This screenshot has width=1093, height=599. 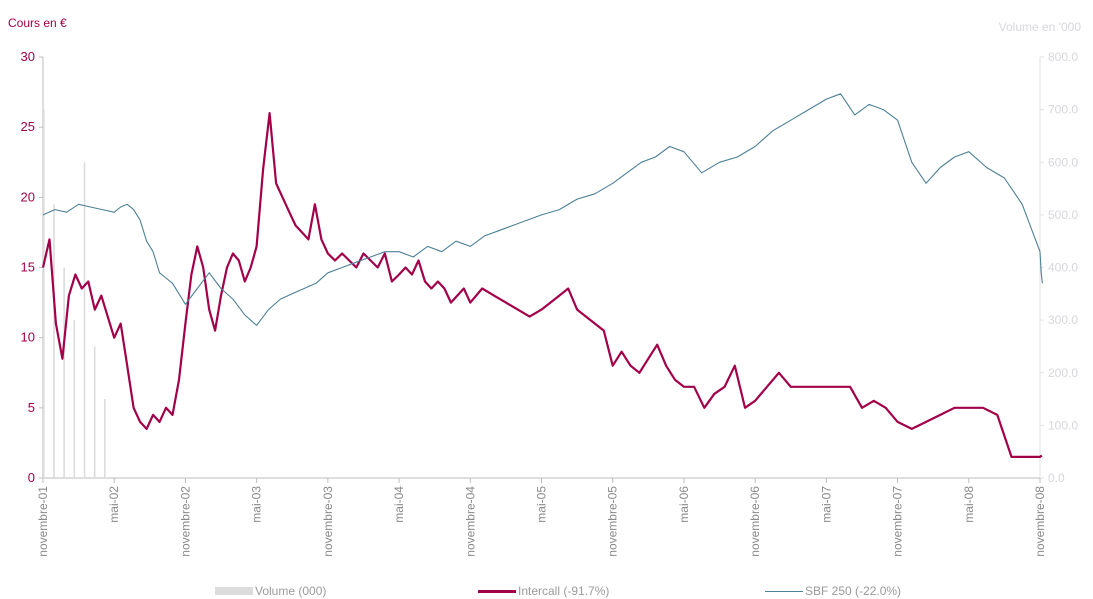 I want to click on y-right-tick-label: 500.0, so click(x=1063, y=215).